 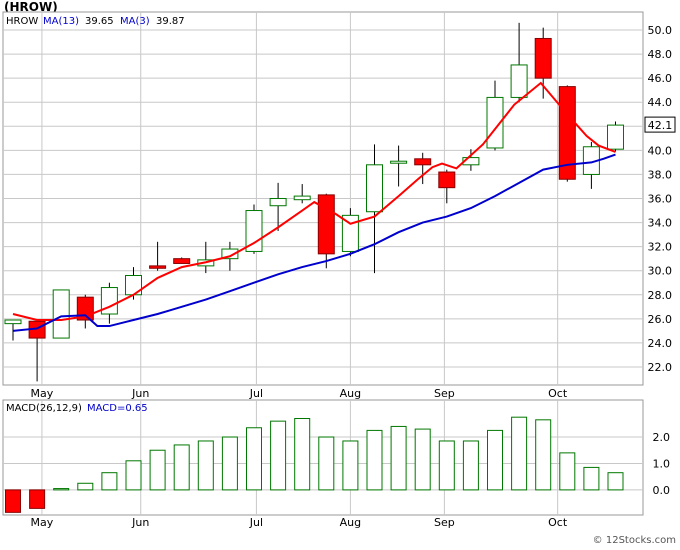 What do you see at coordinates (662, 463) in the screenshot?
I see `macd-tick-label: 1.0` at bounding box center [662, 463].